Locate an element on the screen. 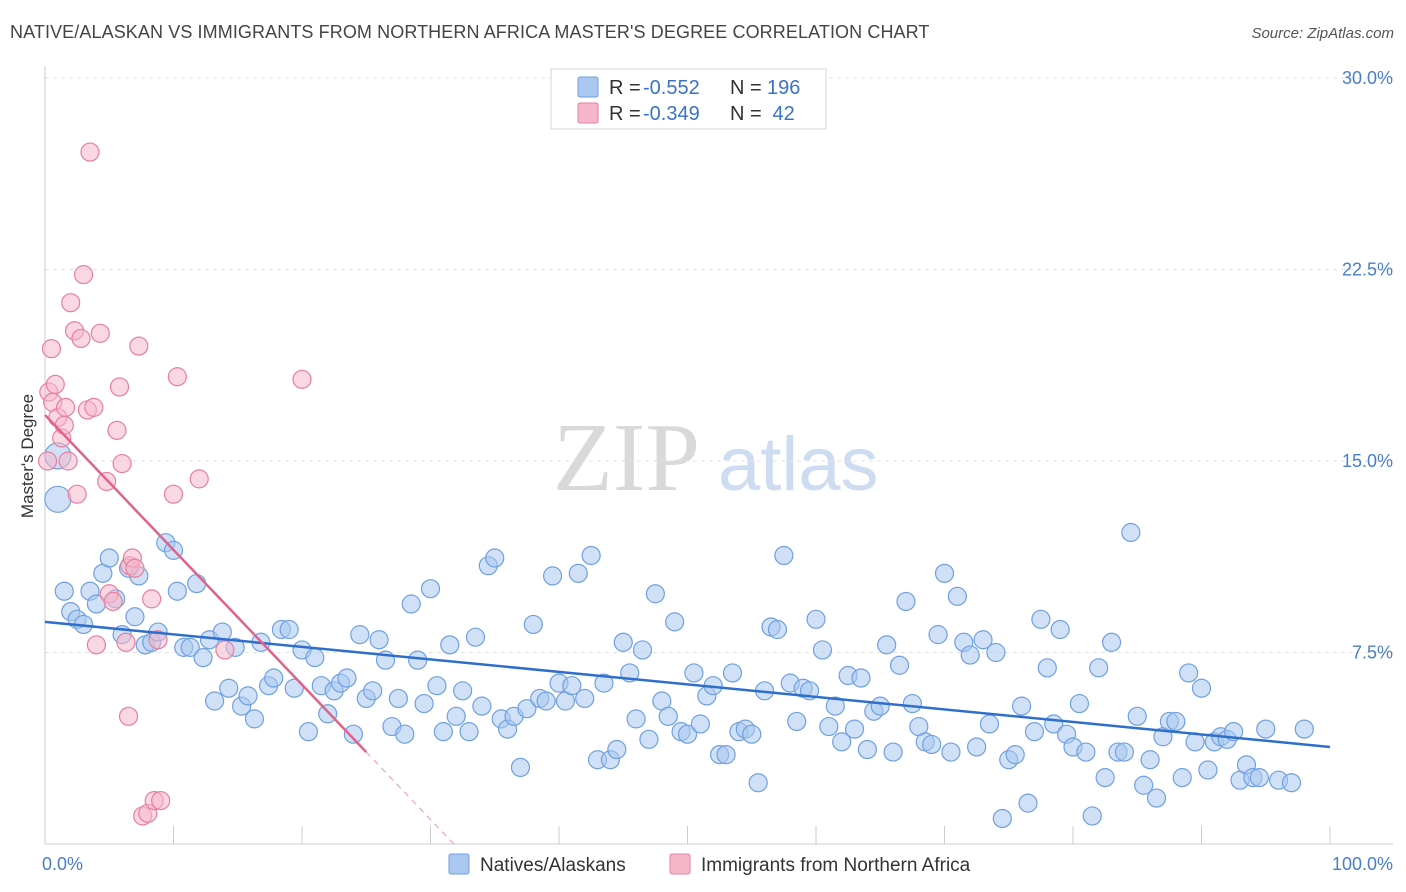  legend-r-value-1: -0.552 is located at coordinates (671, 88).